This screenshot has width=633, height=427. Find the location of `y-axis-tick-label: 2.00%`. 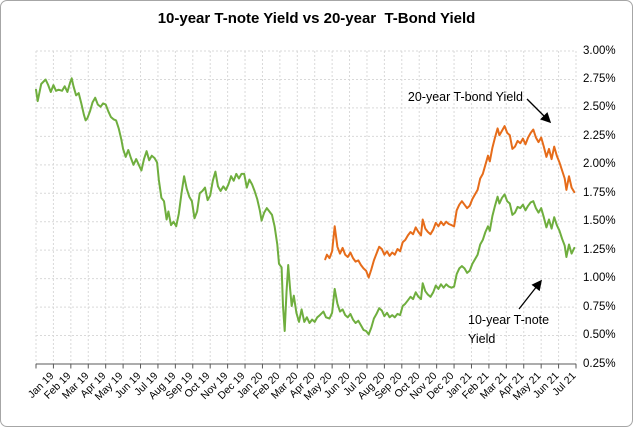

y-axis-tick-label: 2.00% is located at coordinates (599, 164).